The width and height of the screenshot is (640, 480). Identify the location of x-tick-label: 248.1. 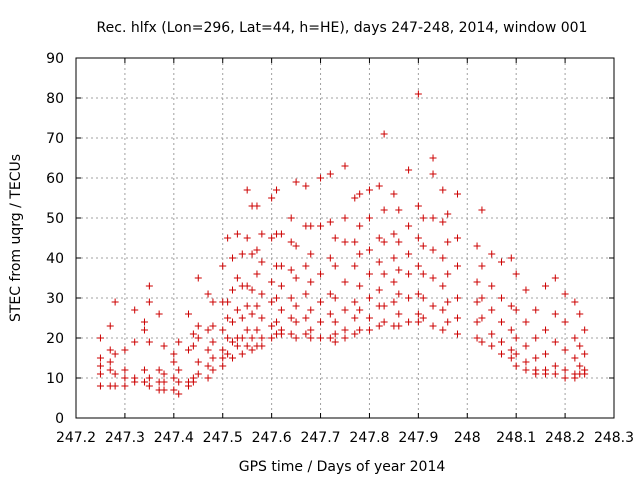
(516, 438).